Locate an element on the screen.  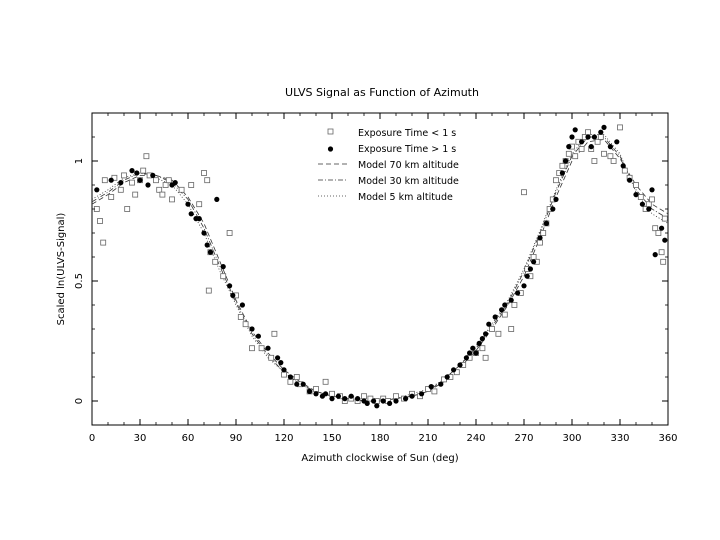
x-tick-label: 60 is located at coordinates (188, 438).